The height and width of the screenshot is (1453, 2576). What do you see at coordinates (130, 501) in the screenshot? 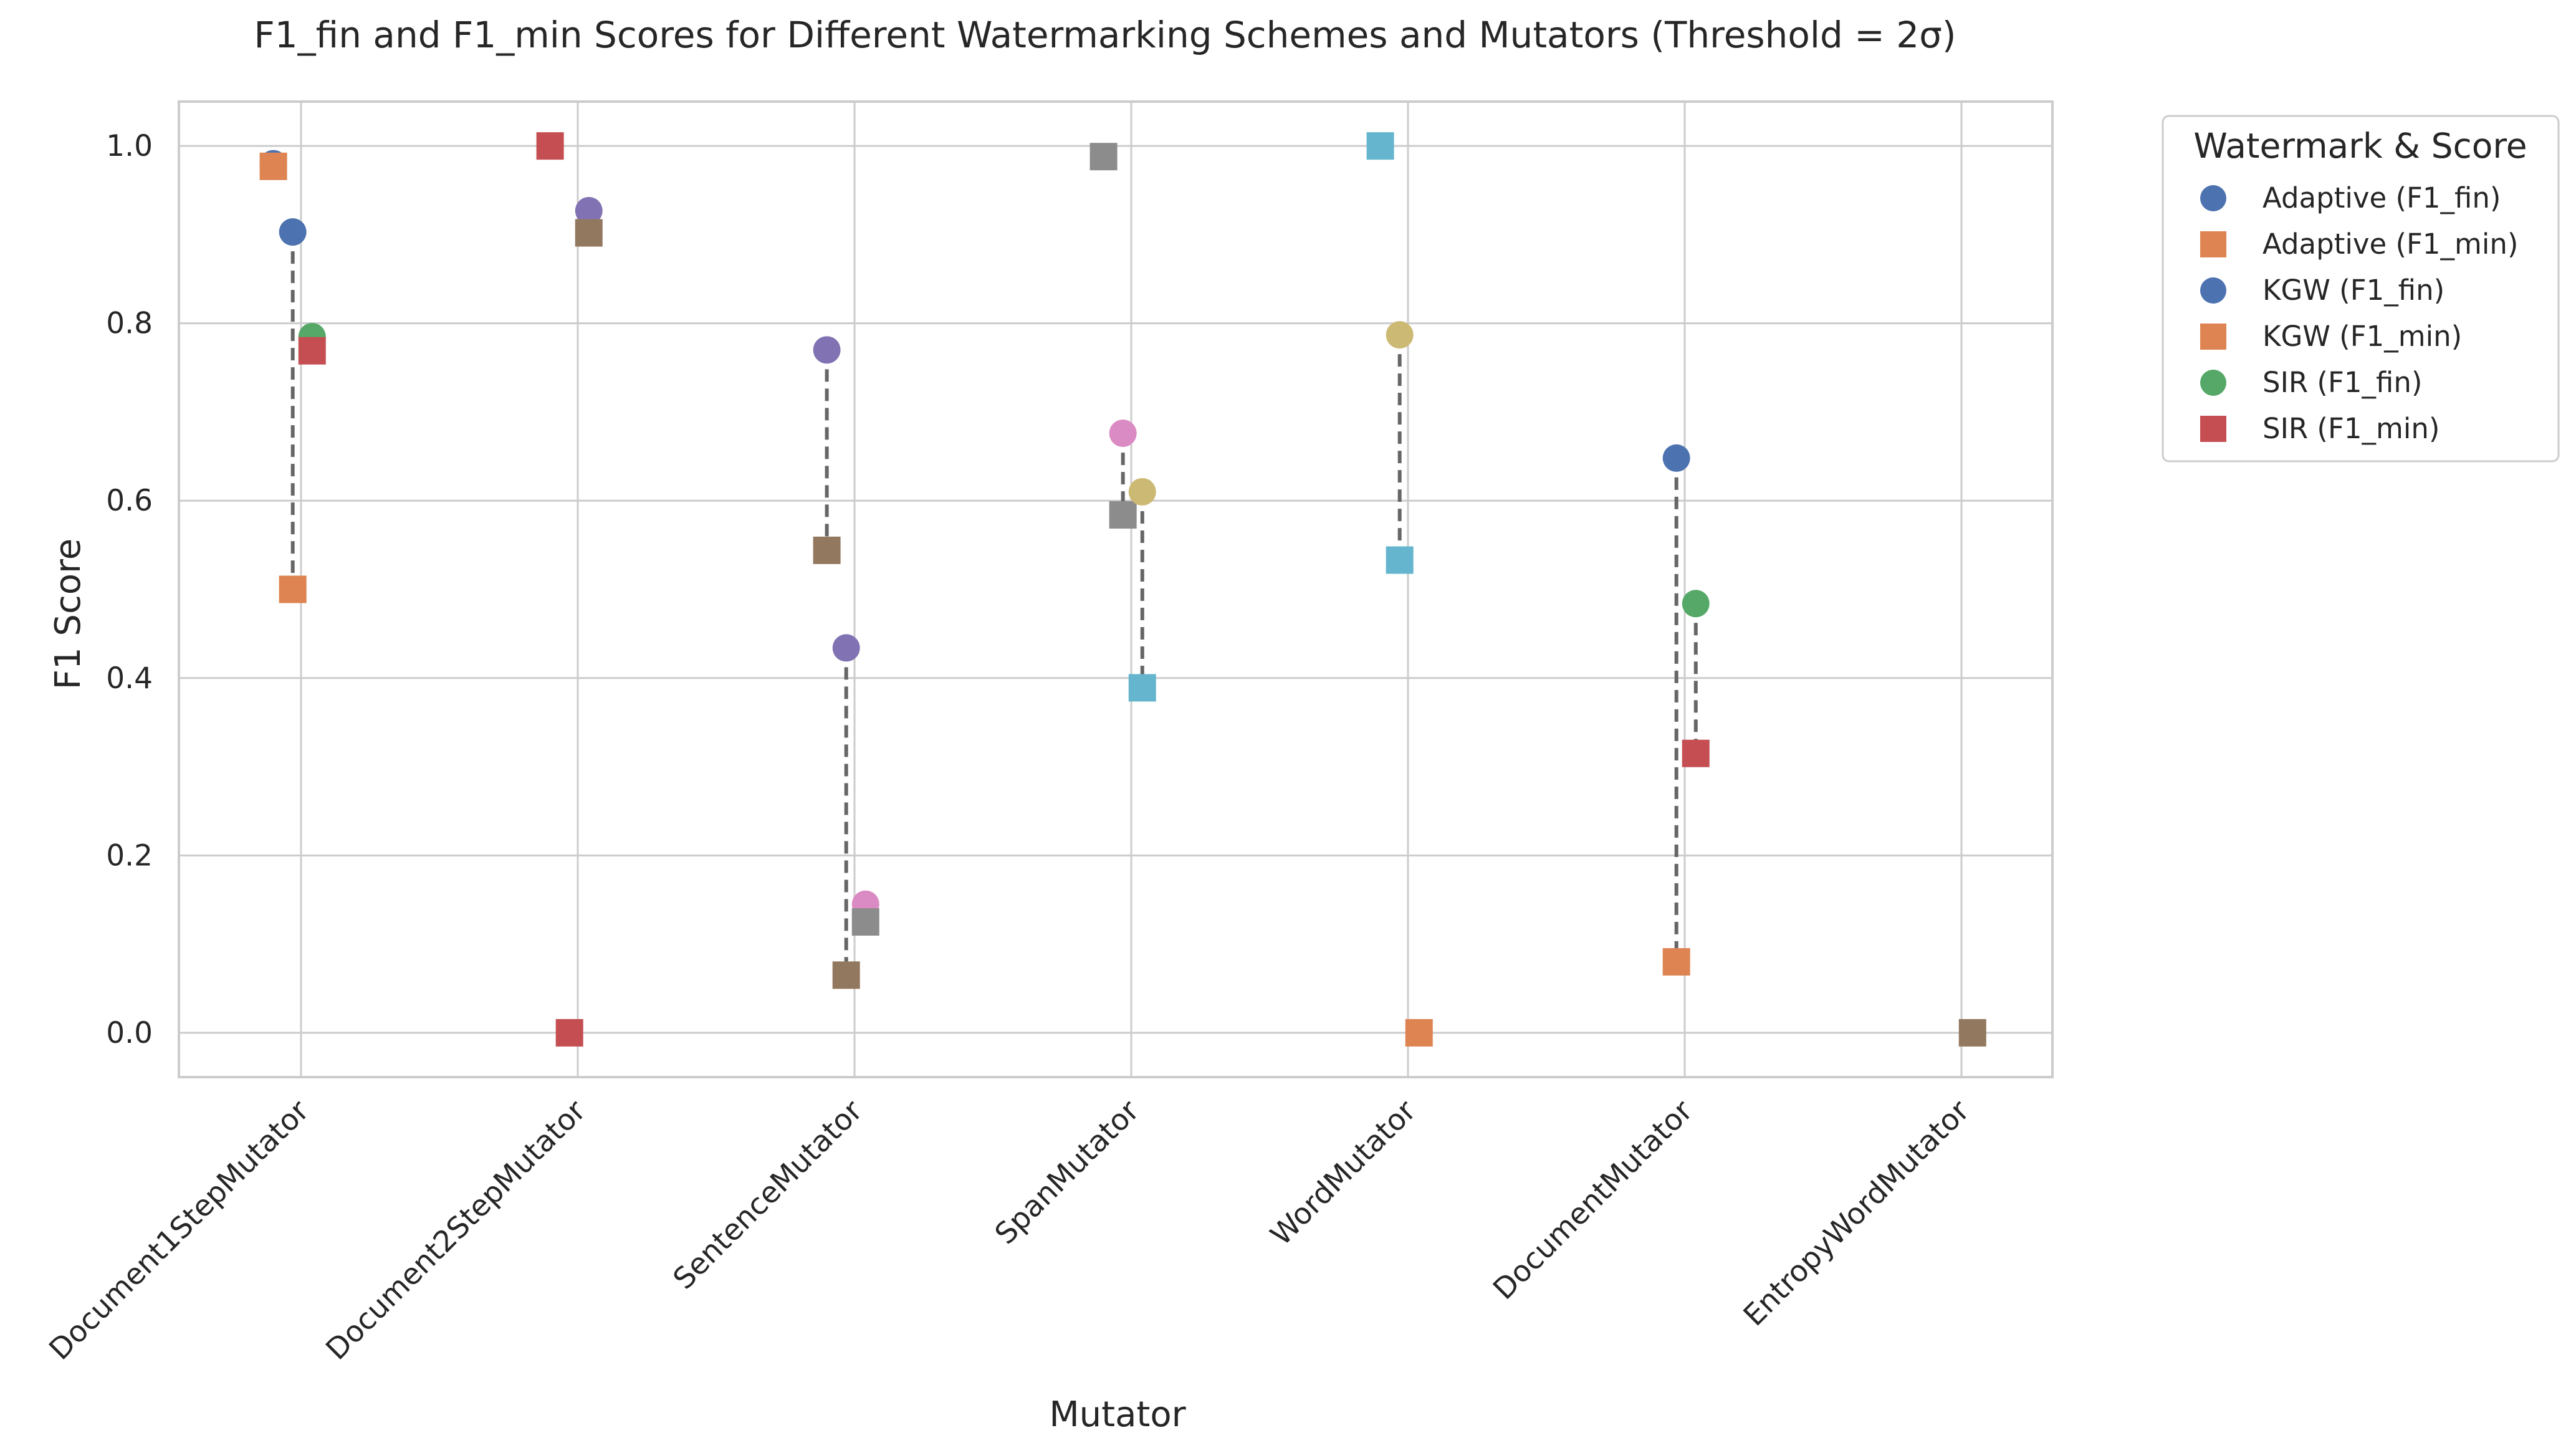
I see `y-tick-label: 0.6` at bounding box center [130, 501].